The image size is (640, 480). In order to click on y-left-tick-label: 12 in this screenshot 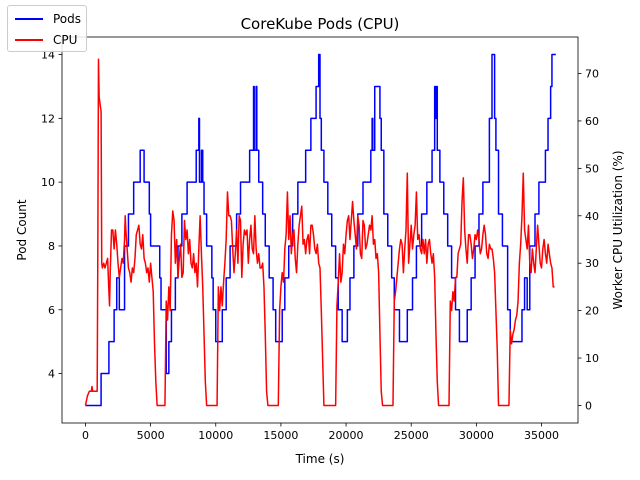, I will do `click(48, 118)`.